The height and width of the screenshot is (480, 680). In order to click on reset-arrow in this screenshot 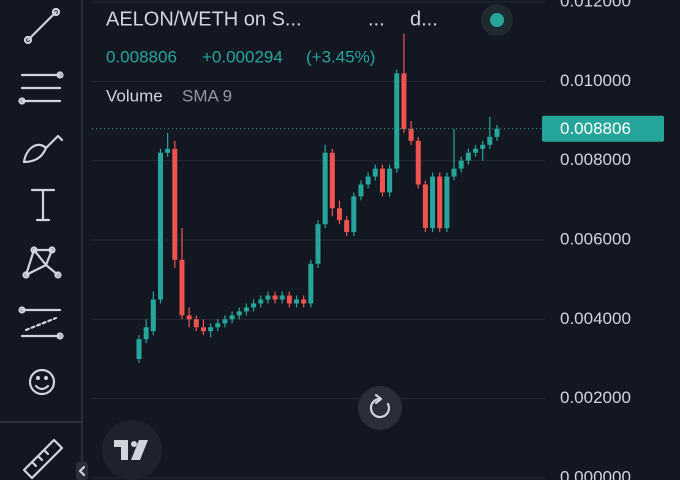, I will do `click(378, 399)`.